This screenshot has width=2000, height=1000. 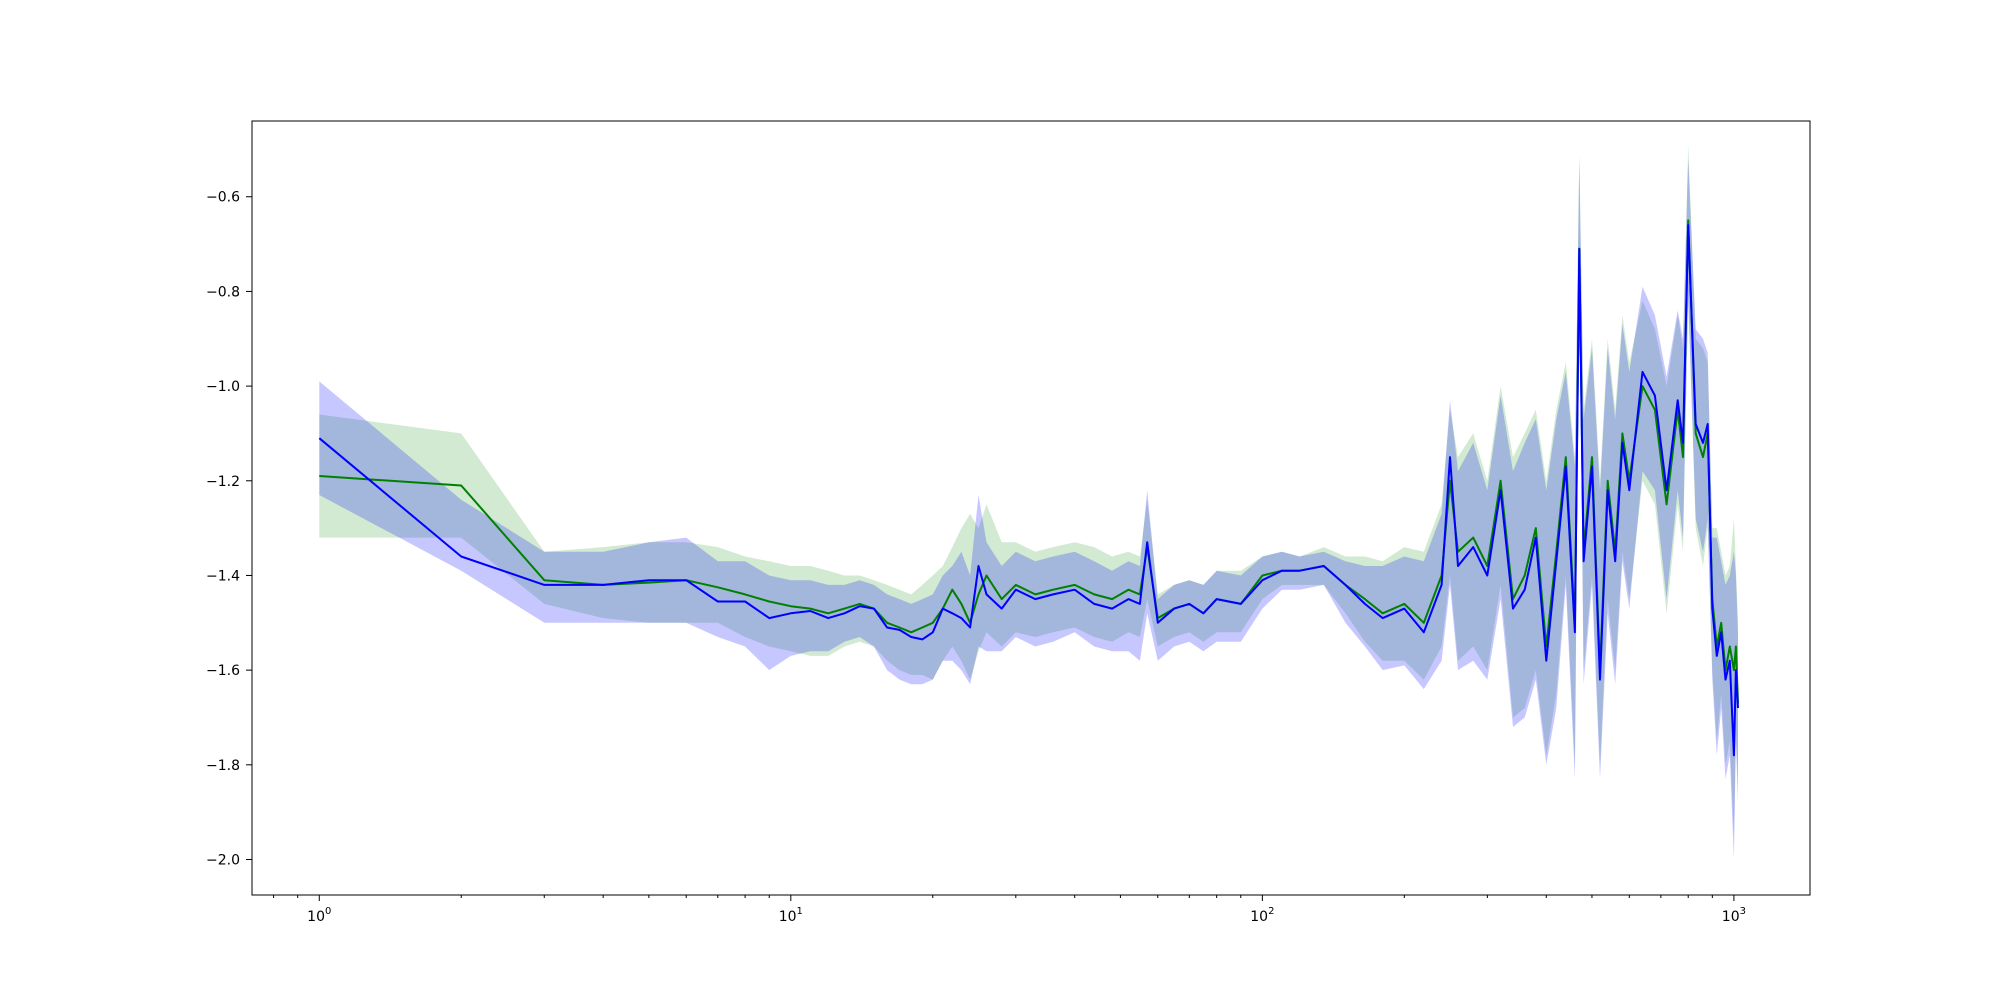 What do you see at coordinates (1009, 910) in the screenshot?
I see `x-axis: 10⁰ 10¹ 10² 10³` at bounding box center [1009, 910].